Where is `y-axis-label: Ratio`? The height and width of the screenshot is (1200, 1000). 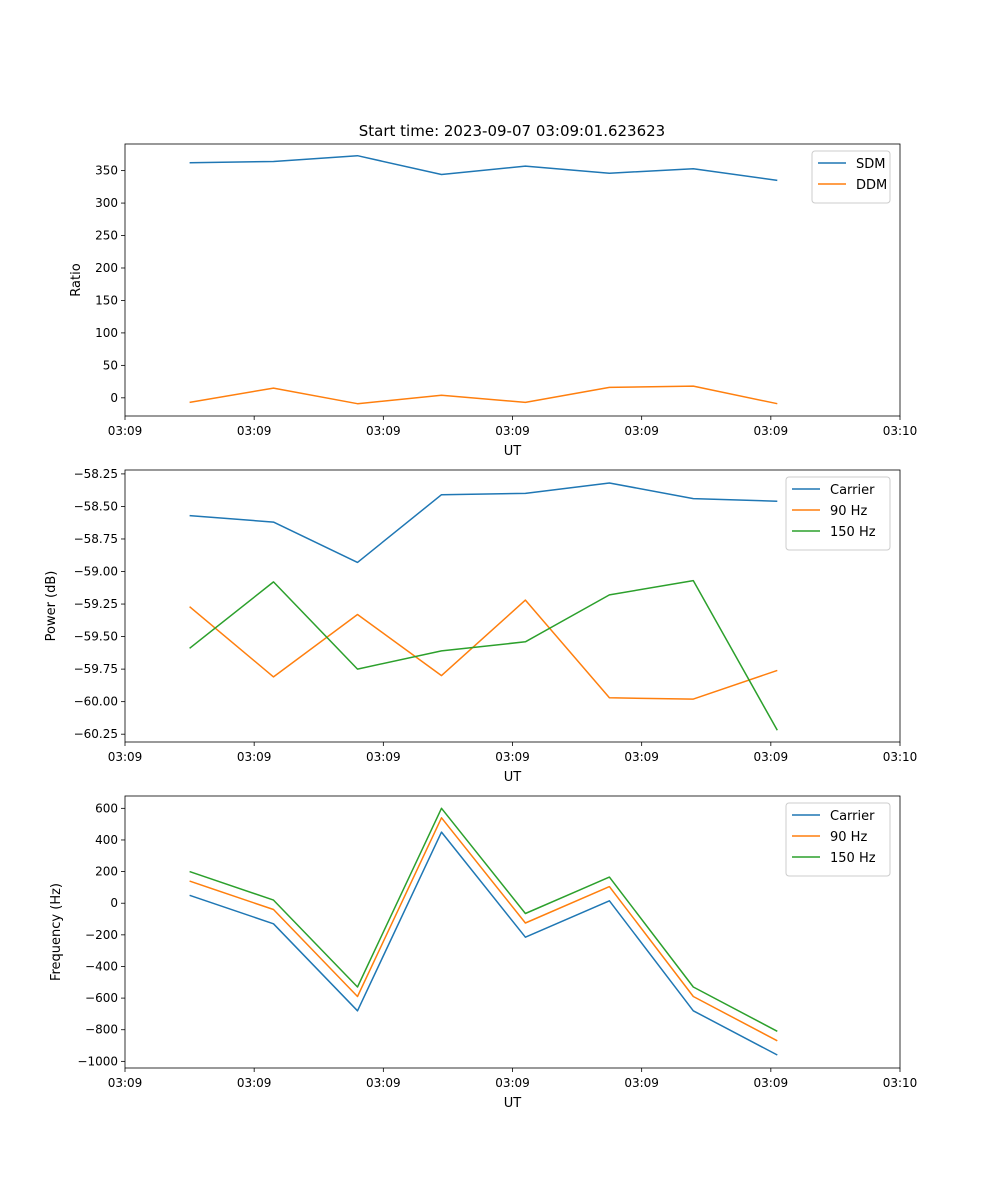 y-axis-label: Ratio is located at coordinates (76, 279).